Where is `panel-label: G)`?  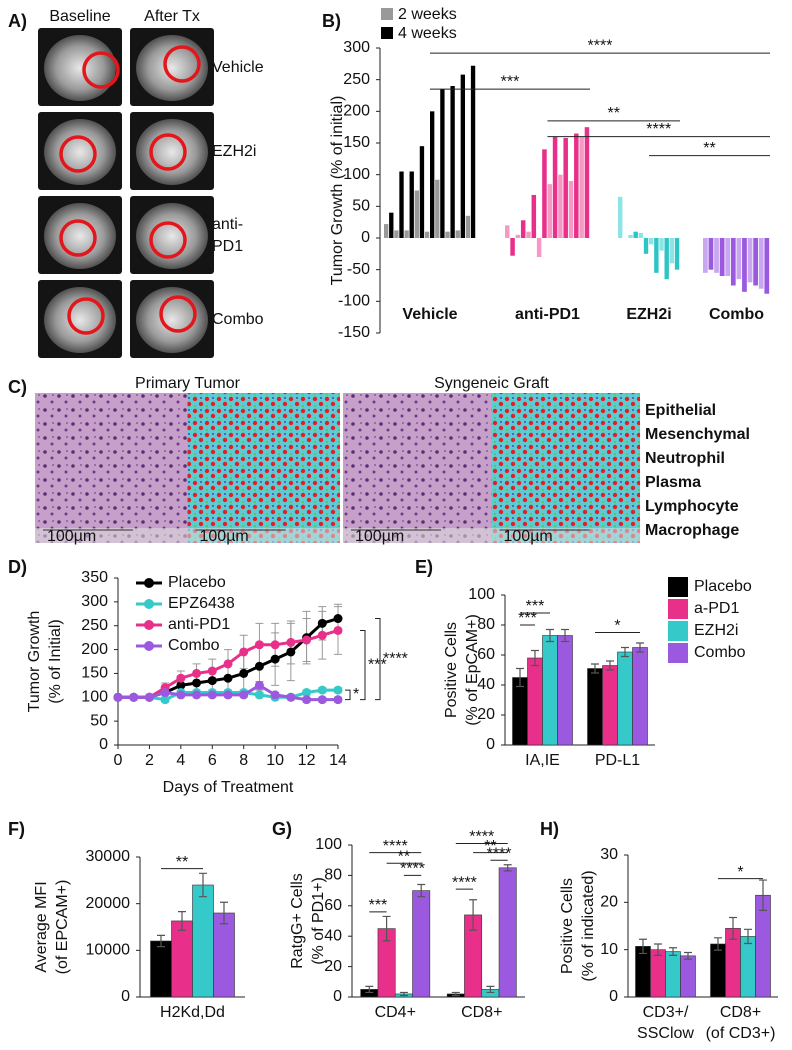 panel-label: G) is located at coordinates (282, 829).